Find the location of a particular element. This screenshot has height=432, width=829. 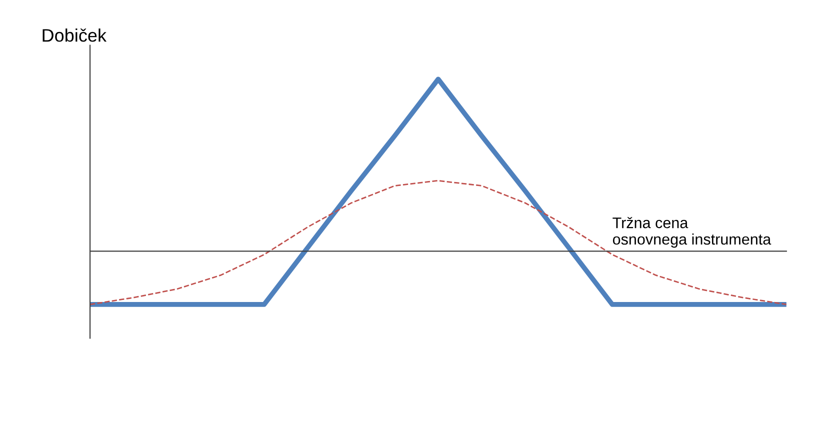

y-axis-title: Dobiček is located at coordinates (74, 35).